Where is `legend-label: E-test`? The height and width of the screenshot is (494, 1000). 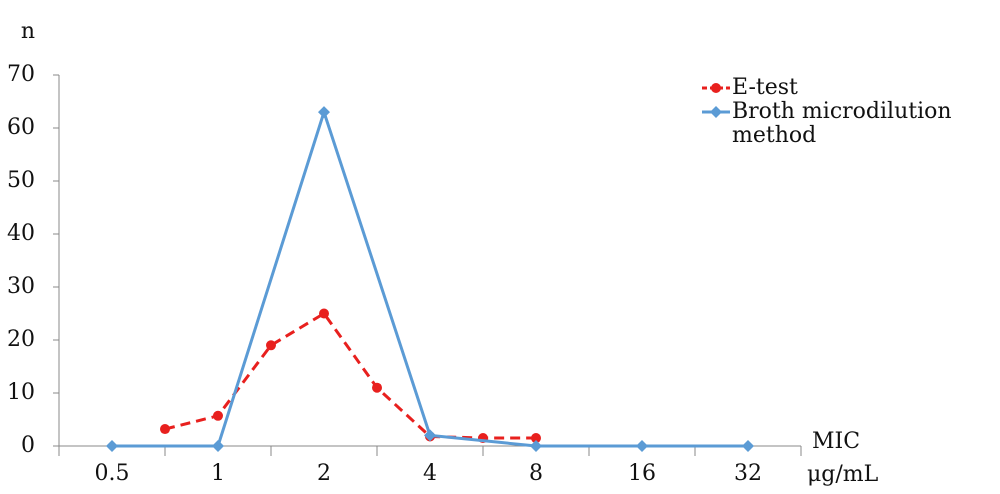 legend-label: E-test is located at coordinates (765, 87).